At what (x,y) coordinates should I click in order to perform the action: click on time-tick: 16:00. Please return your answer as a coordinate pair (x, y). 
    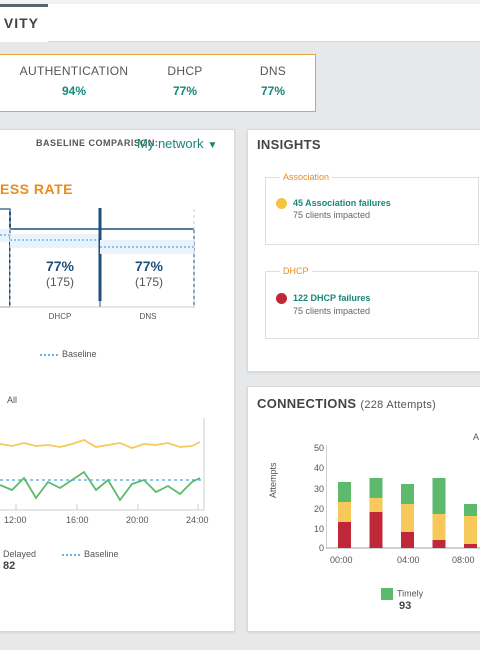
    Looking at the image, I should click on (77, 520).